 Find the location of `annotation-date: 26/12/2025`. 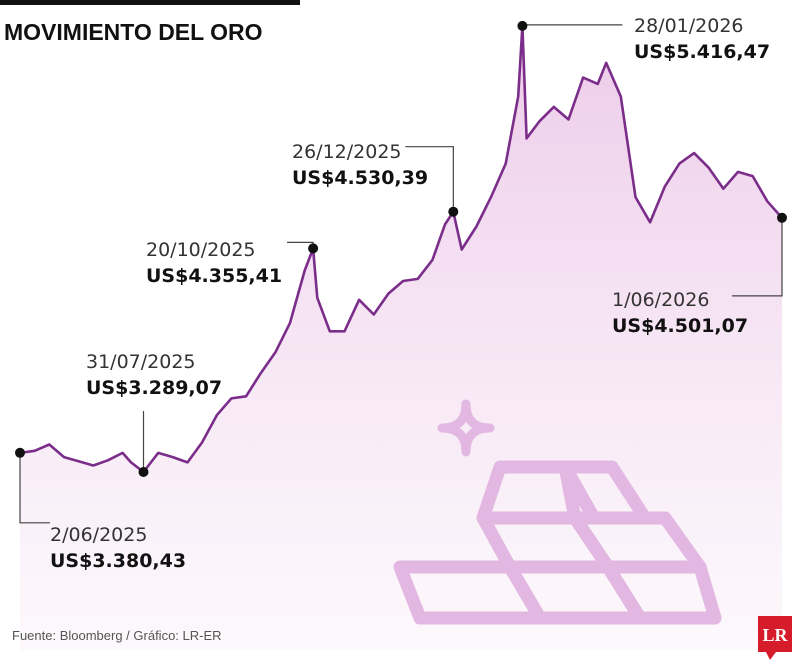

annotation-date: 26/12/2025 is located at coordinates (347, 152).